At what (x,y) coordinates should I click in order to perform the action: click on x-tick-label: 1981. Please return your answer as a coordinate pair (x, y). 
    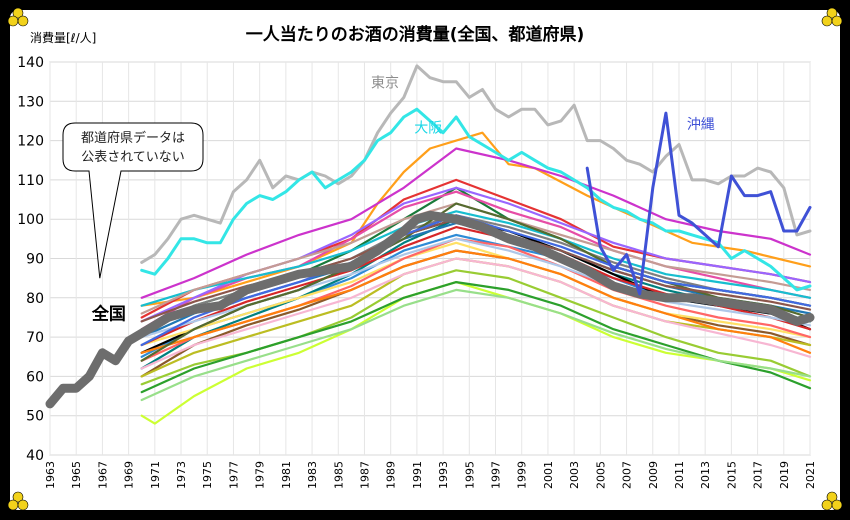
    Looking at the image, I should click on (286, 475).